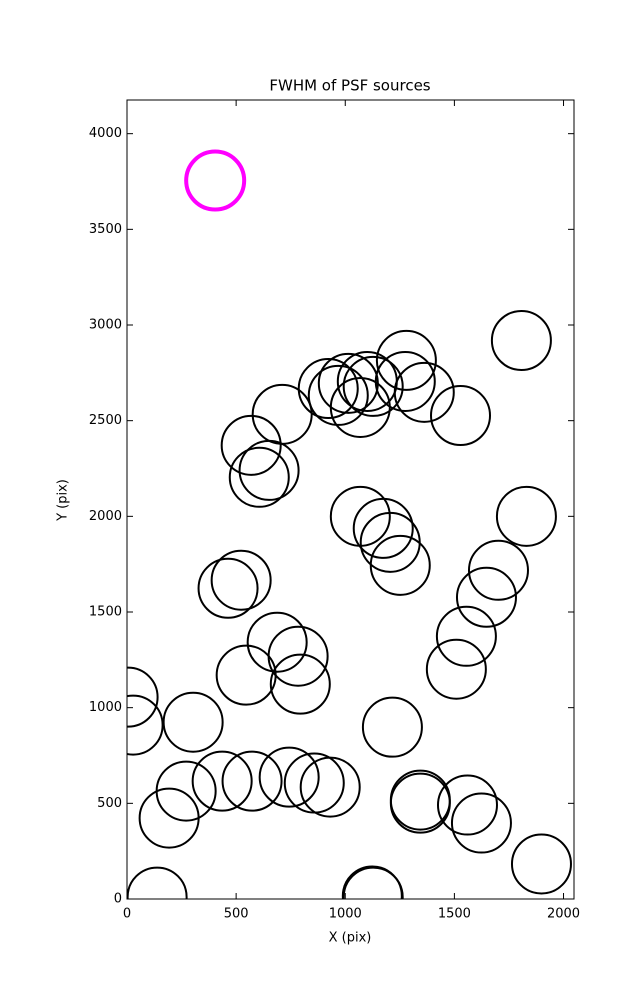  I want to click on x-tick-label: 2000, so click(563, 914).